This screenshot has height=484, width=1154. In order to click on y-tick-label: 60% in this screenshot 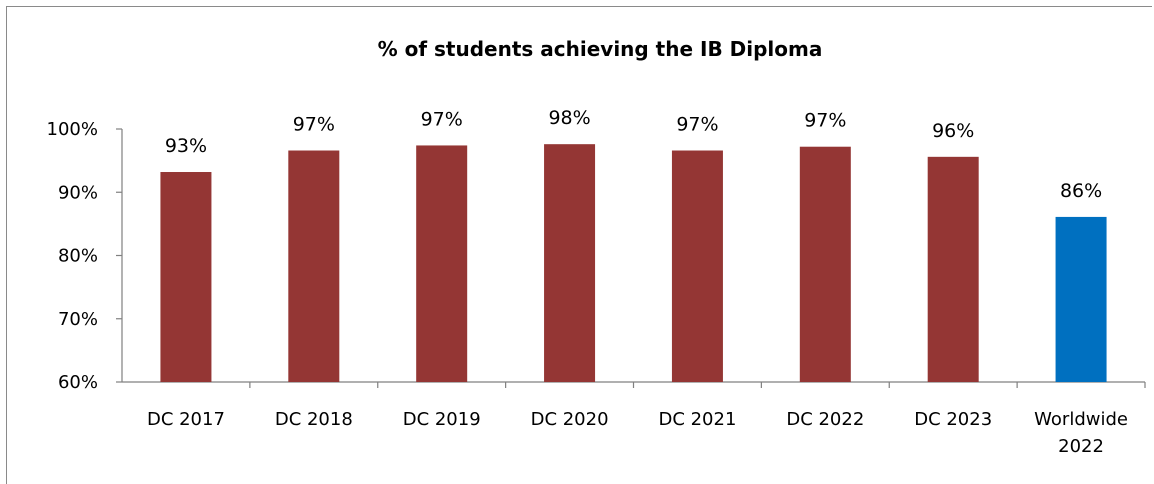, I will do `click(78, 382)`.